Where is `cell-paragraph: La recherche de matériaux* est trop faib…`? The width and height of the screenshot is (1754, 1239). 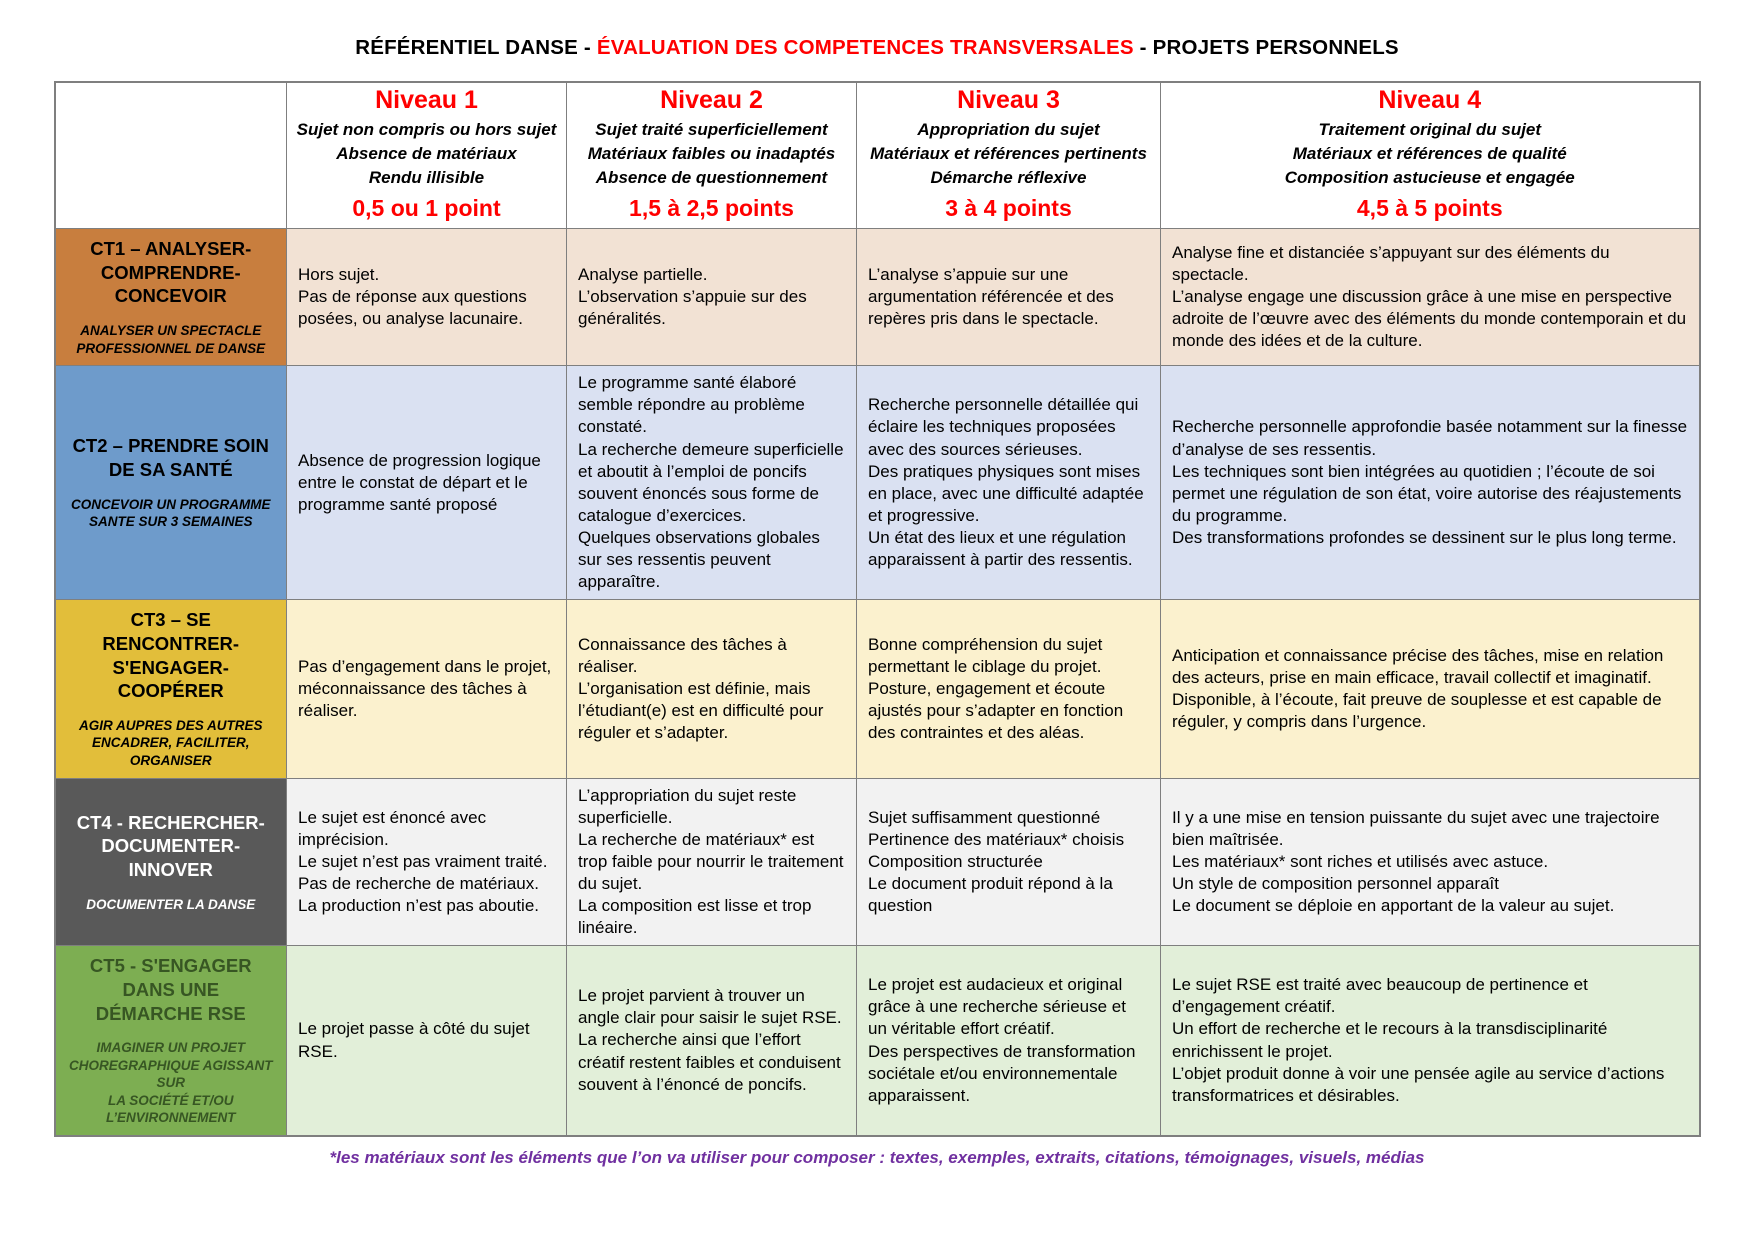
cell-paragraph: La recherche de matériaux* est trop faib… is located at coordinates (711, 861).